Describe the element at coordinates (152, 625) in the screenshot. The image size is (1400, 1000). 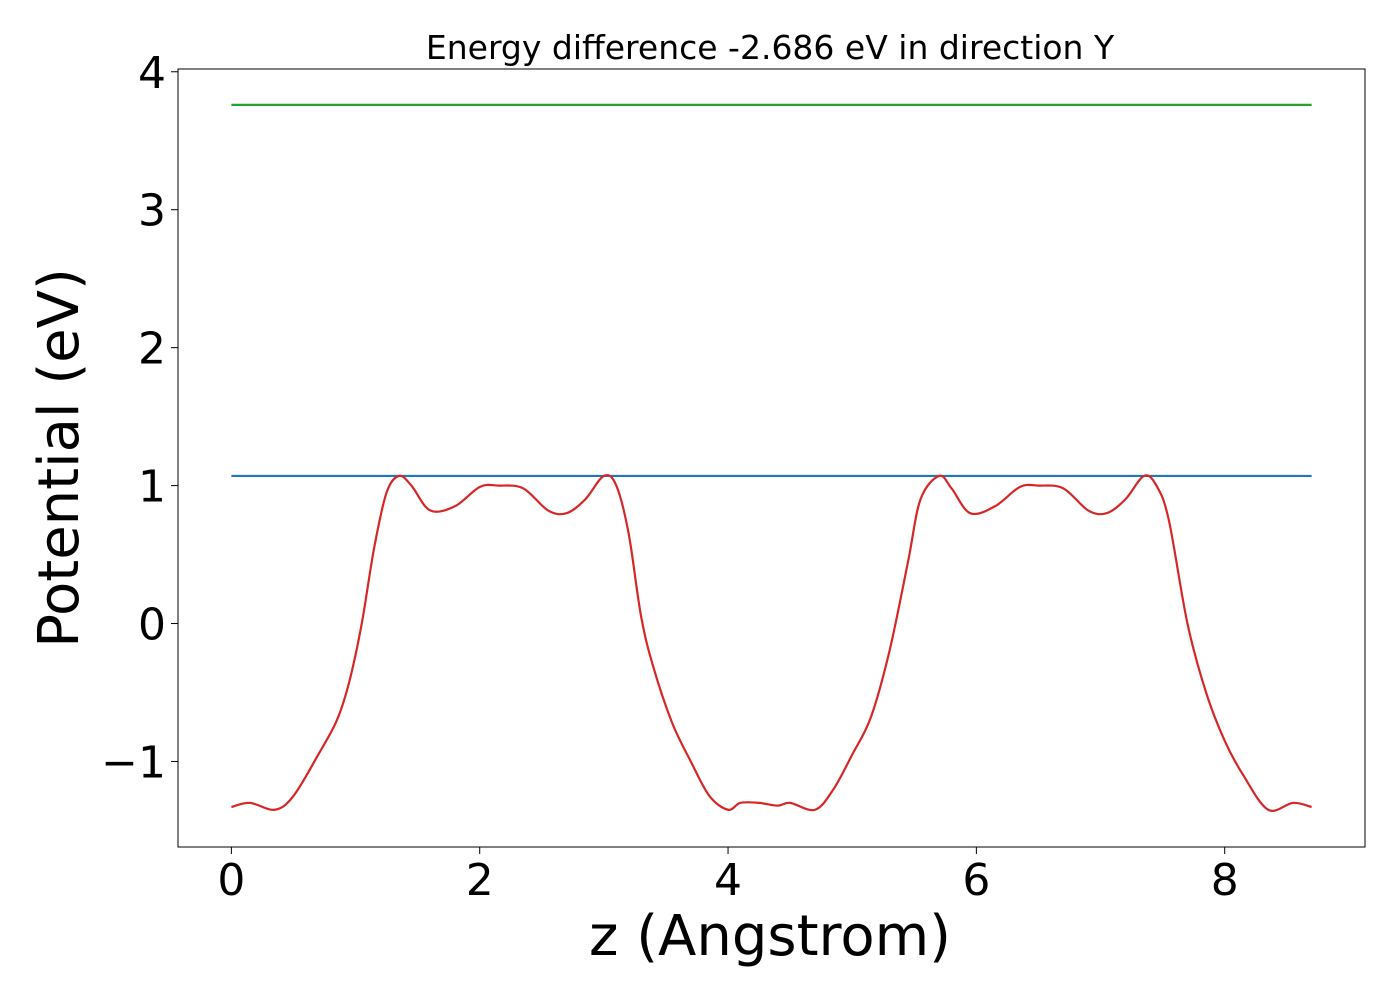
I see `y-tick-label: 0` at that location.